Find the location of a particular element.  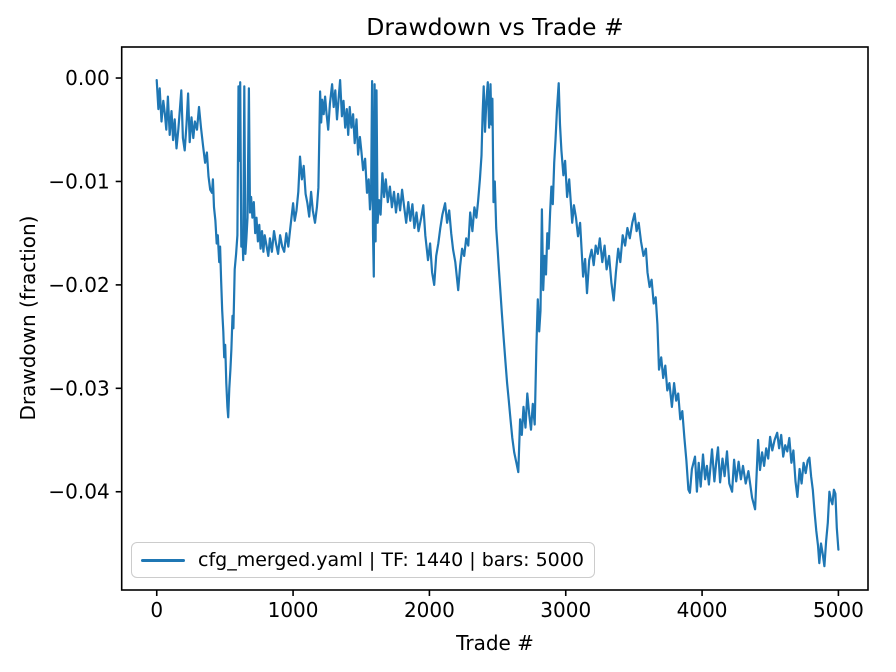

y-tick-label: −0.04 is located at coordinates (78, 492).